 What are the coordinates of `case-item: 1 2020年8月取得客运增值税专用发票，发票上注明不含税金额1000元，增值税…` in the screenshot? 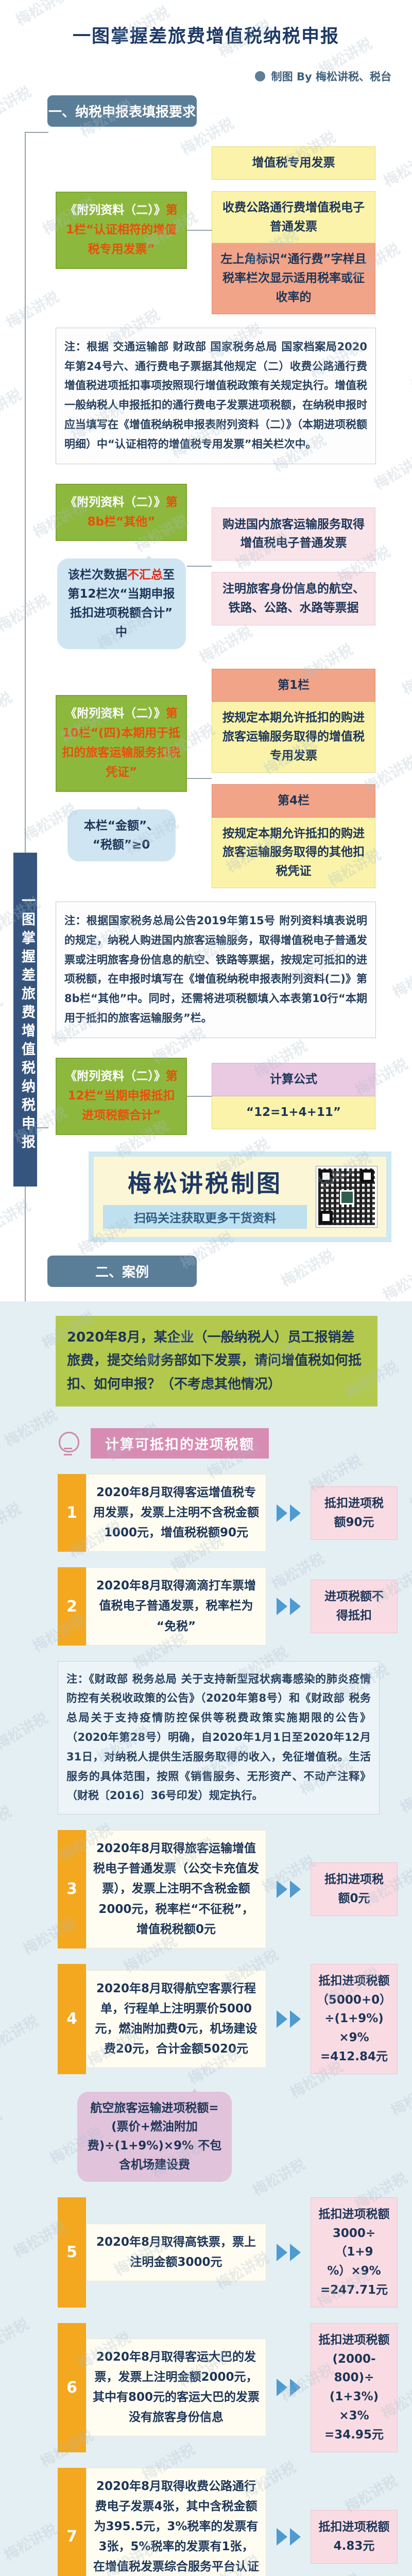 It's located at (228, 1513).